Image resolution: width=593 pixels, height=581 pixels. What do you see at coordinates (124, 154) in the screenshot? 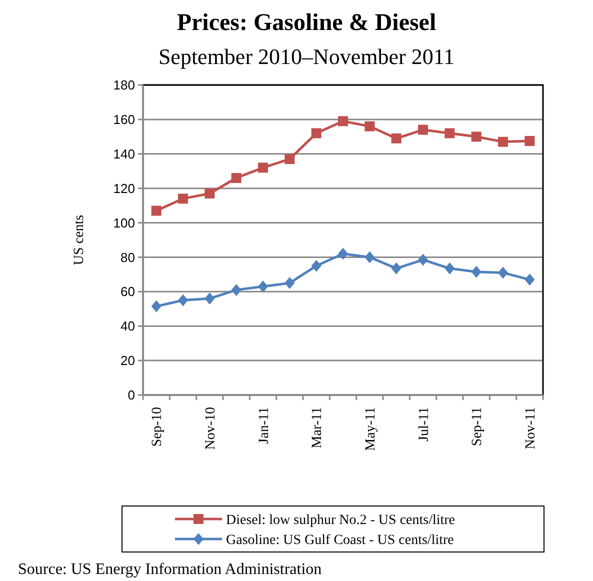
I see `y-tick-label: 140` at bounding box center [124, 154].